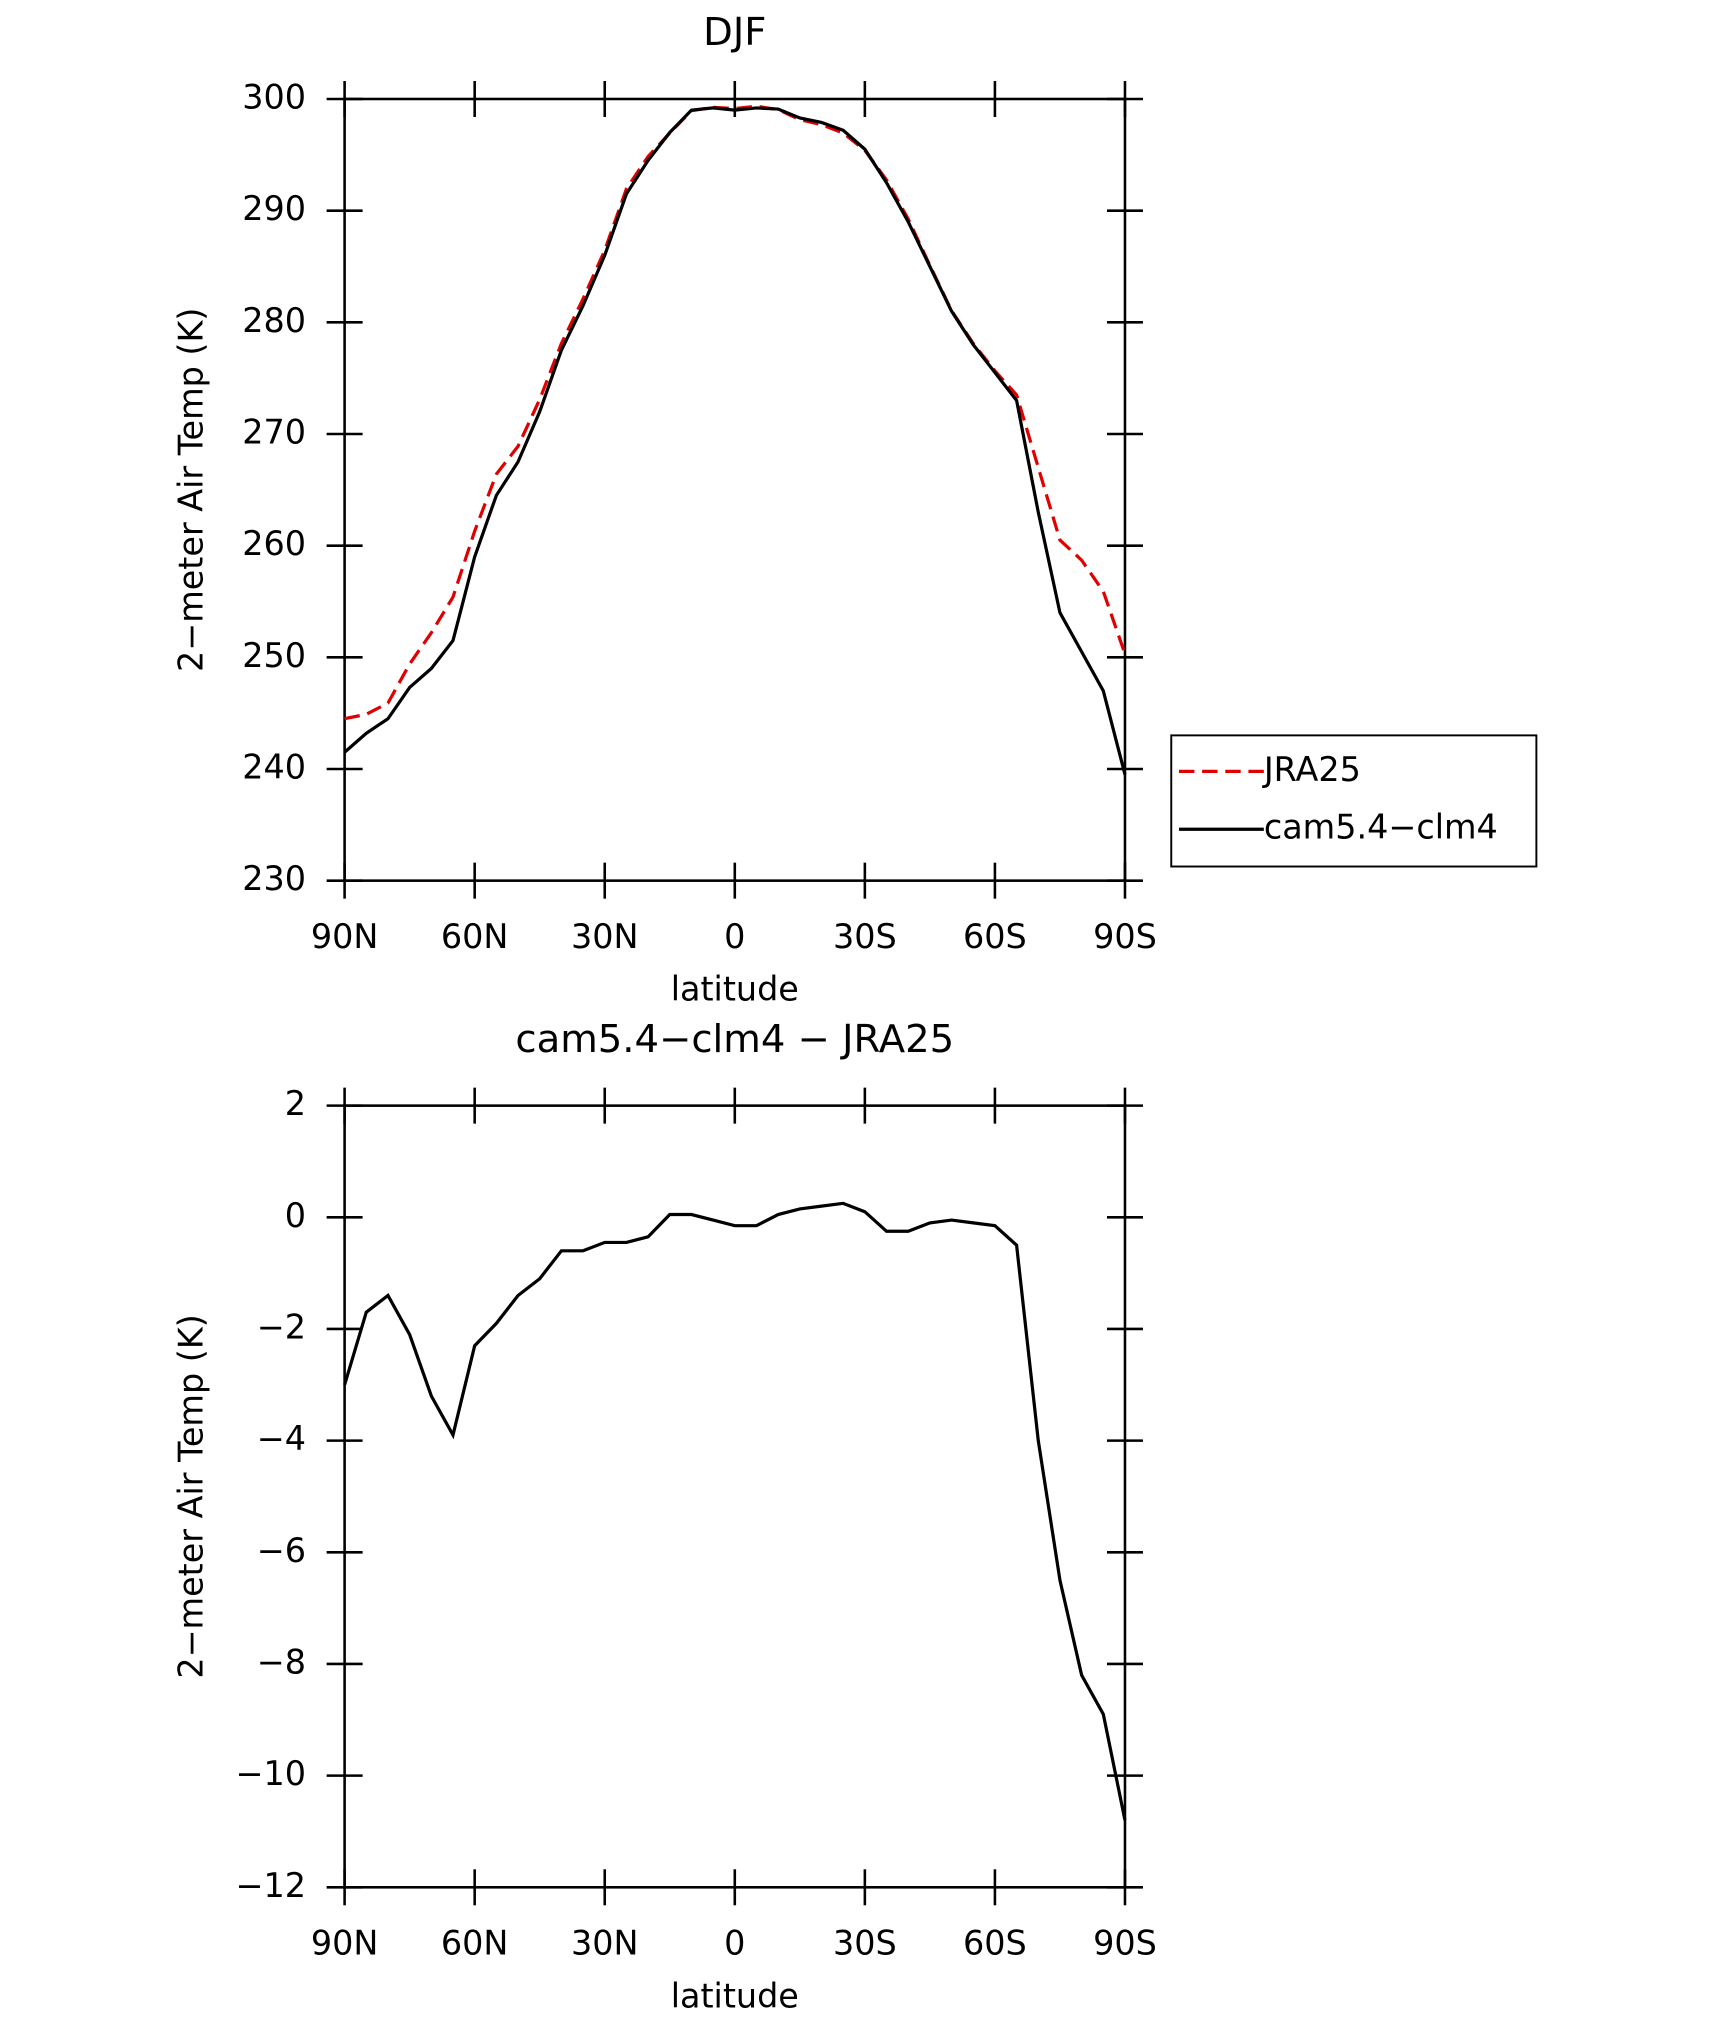  Describe the element at coordinates (734, 32) in the screenshot. I see `chart-title: DJF` at that location.